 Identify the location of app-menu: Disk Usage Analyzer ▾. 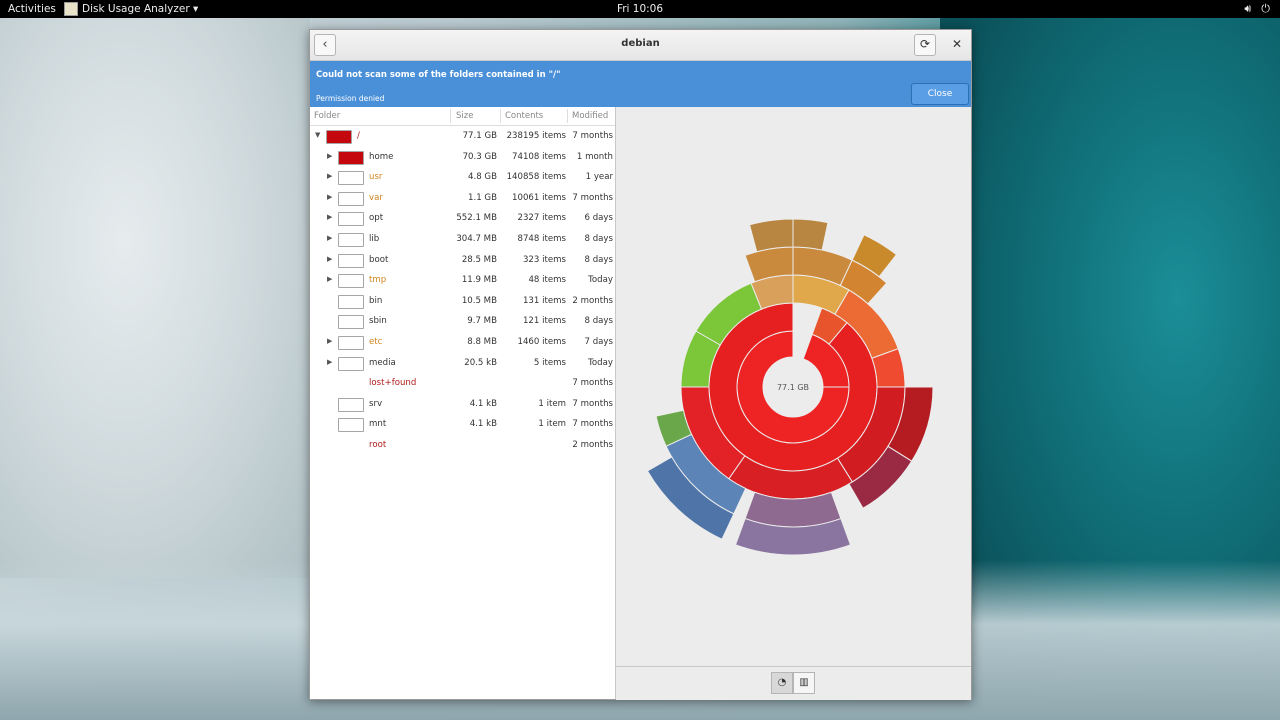
(131, 9).